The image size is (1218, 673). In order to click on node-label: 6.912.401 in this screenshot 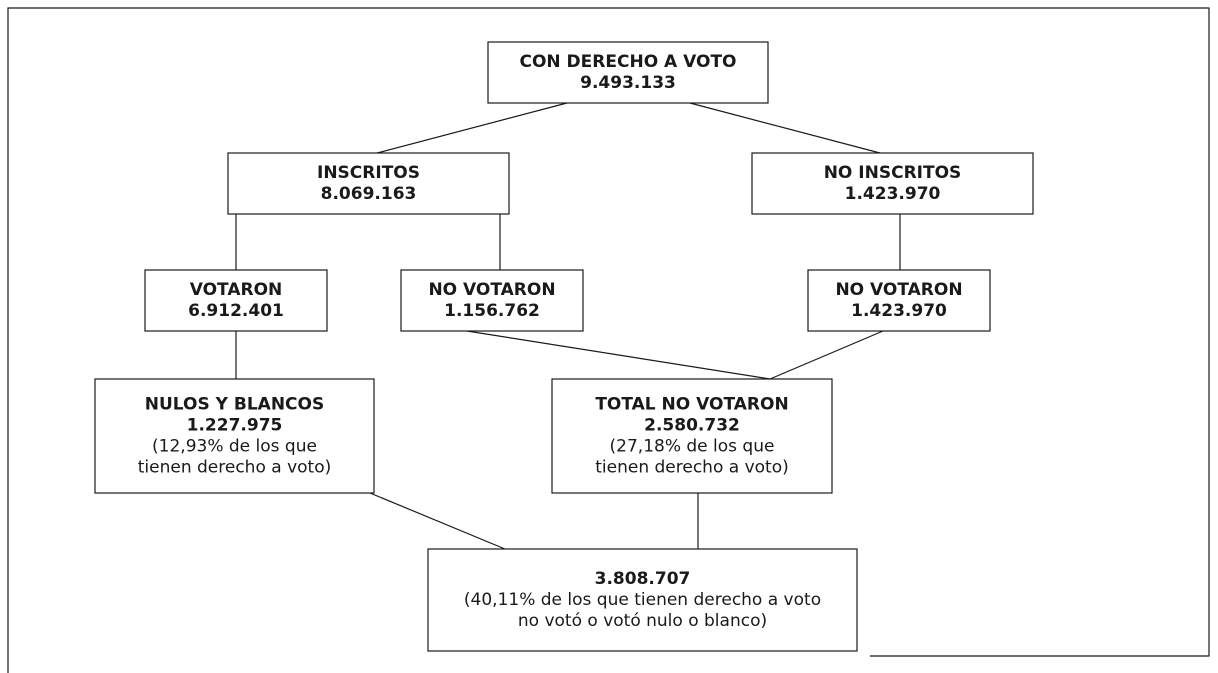, I will do `click(236, 311)`.